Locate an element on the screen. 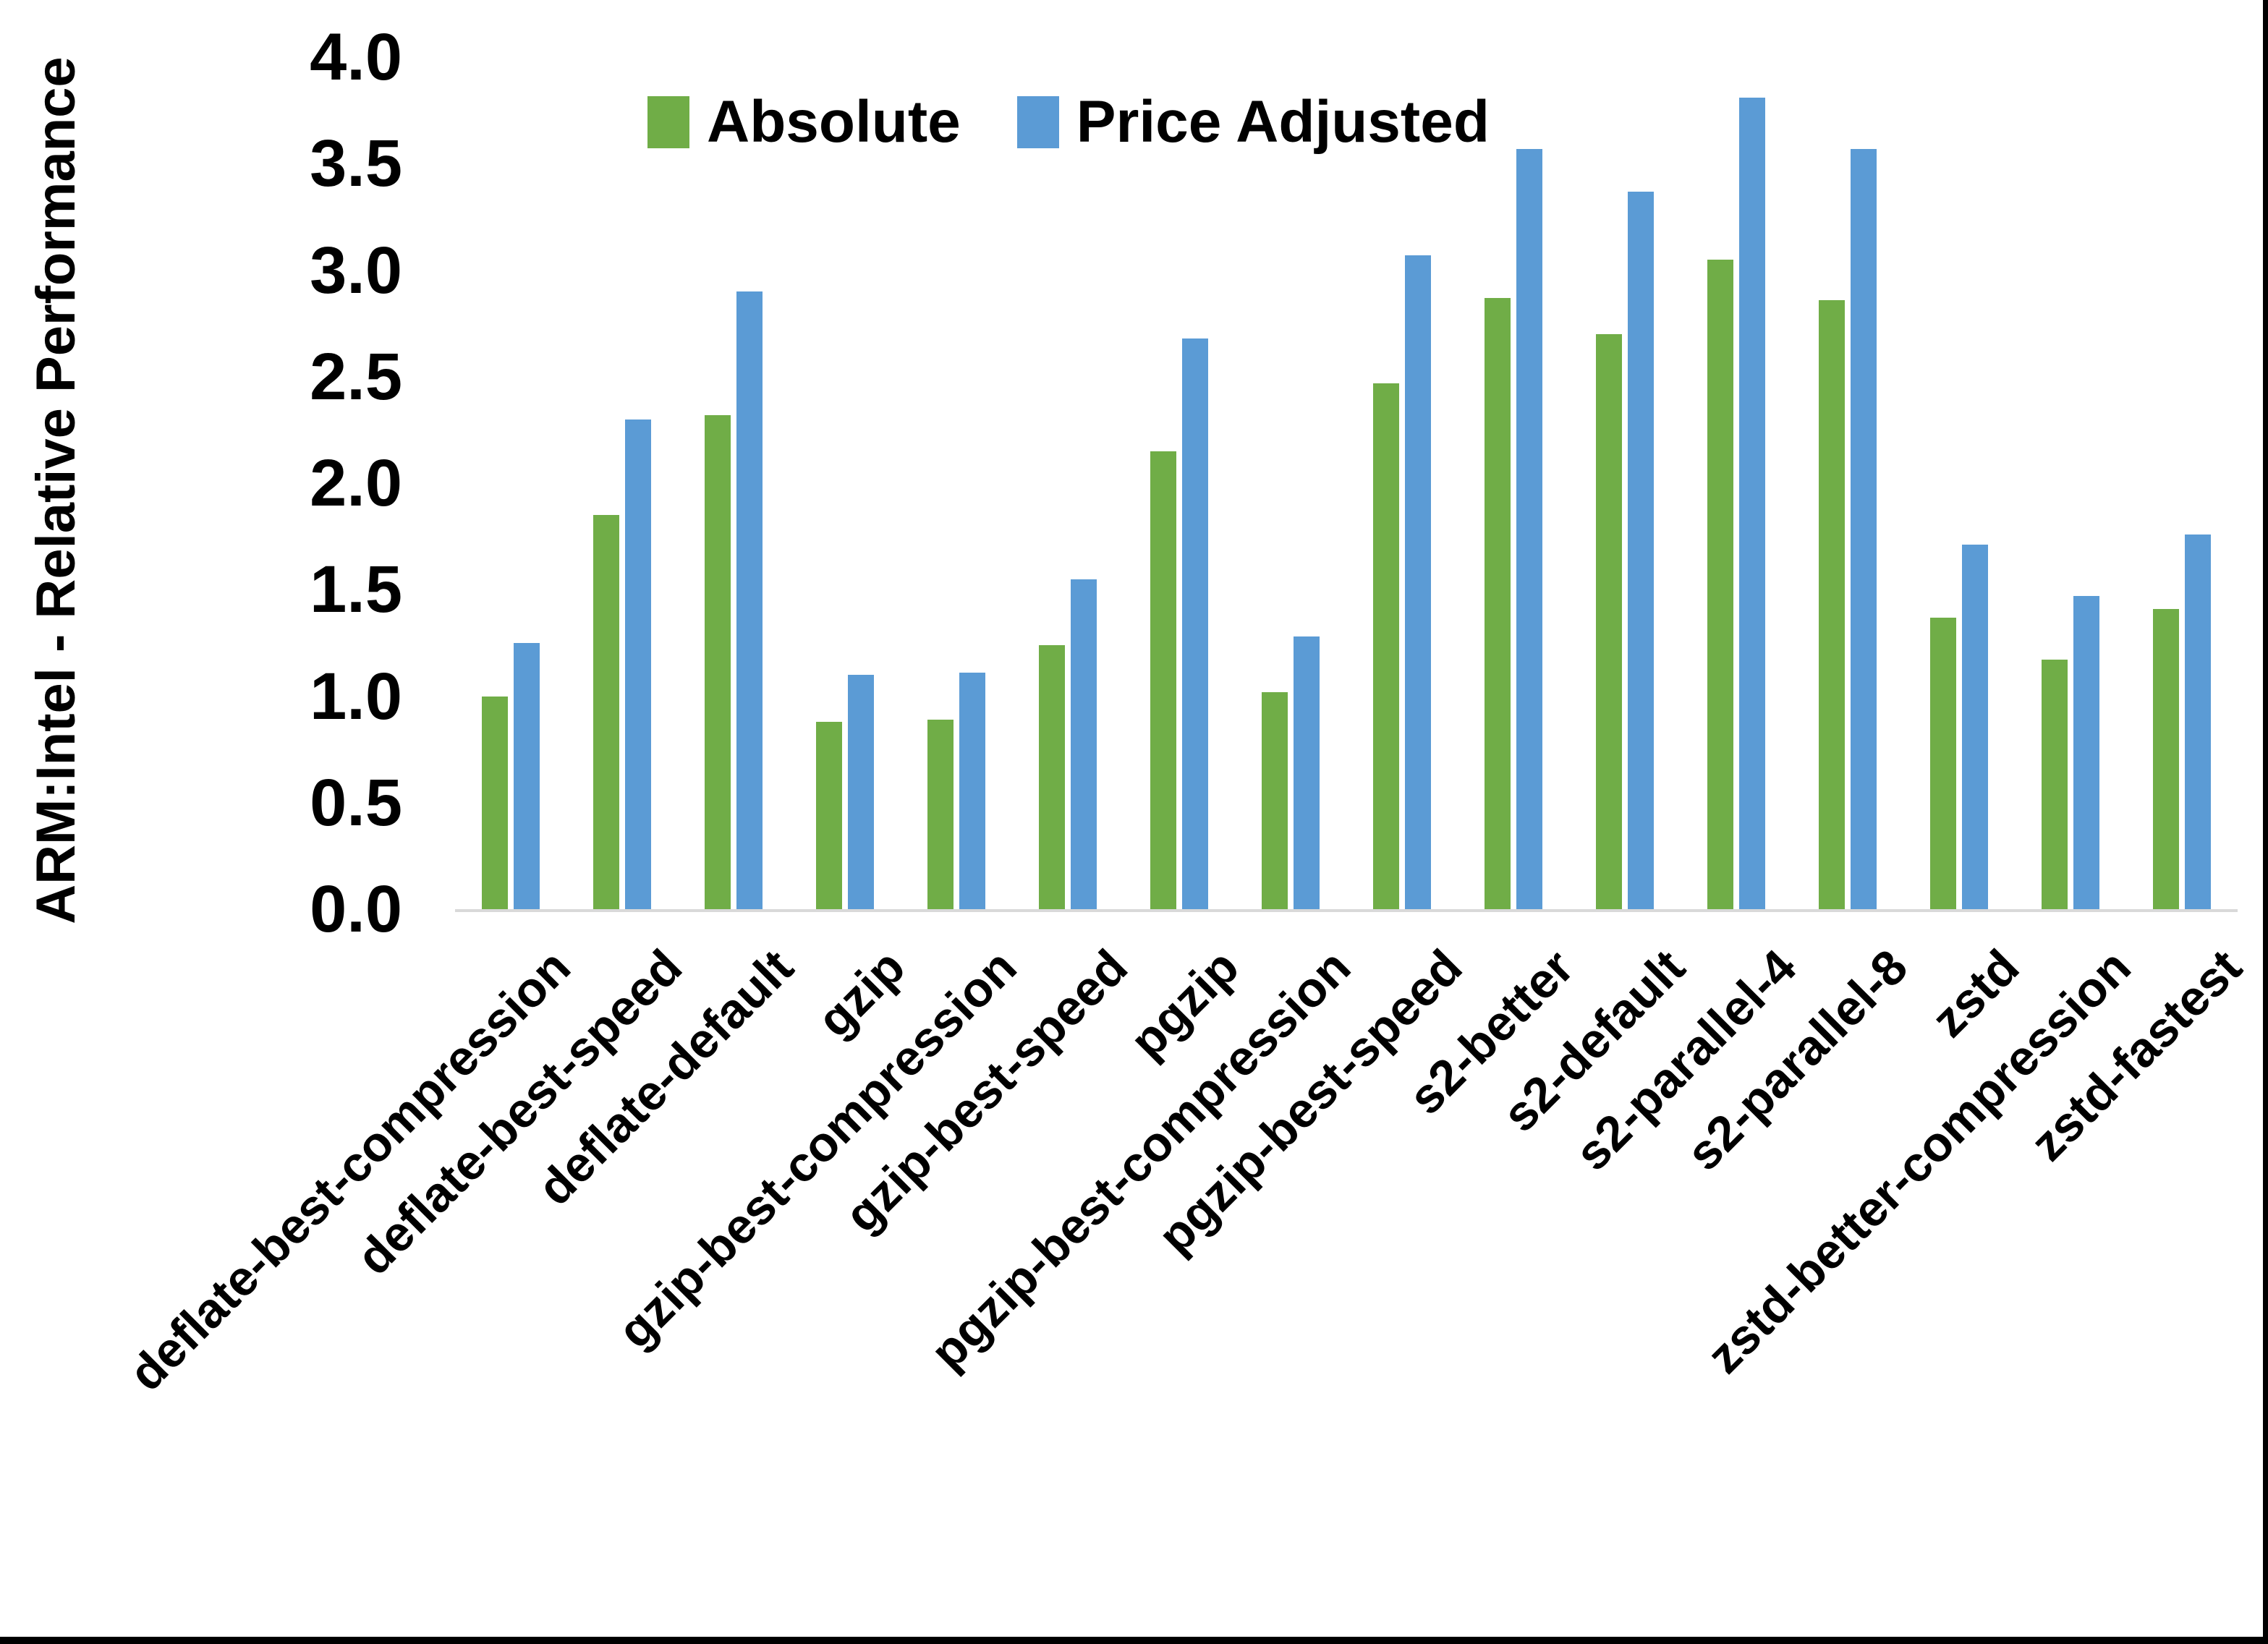  bar-deflate-best-compression-absolute is located at coordinates (495, 802).